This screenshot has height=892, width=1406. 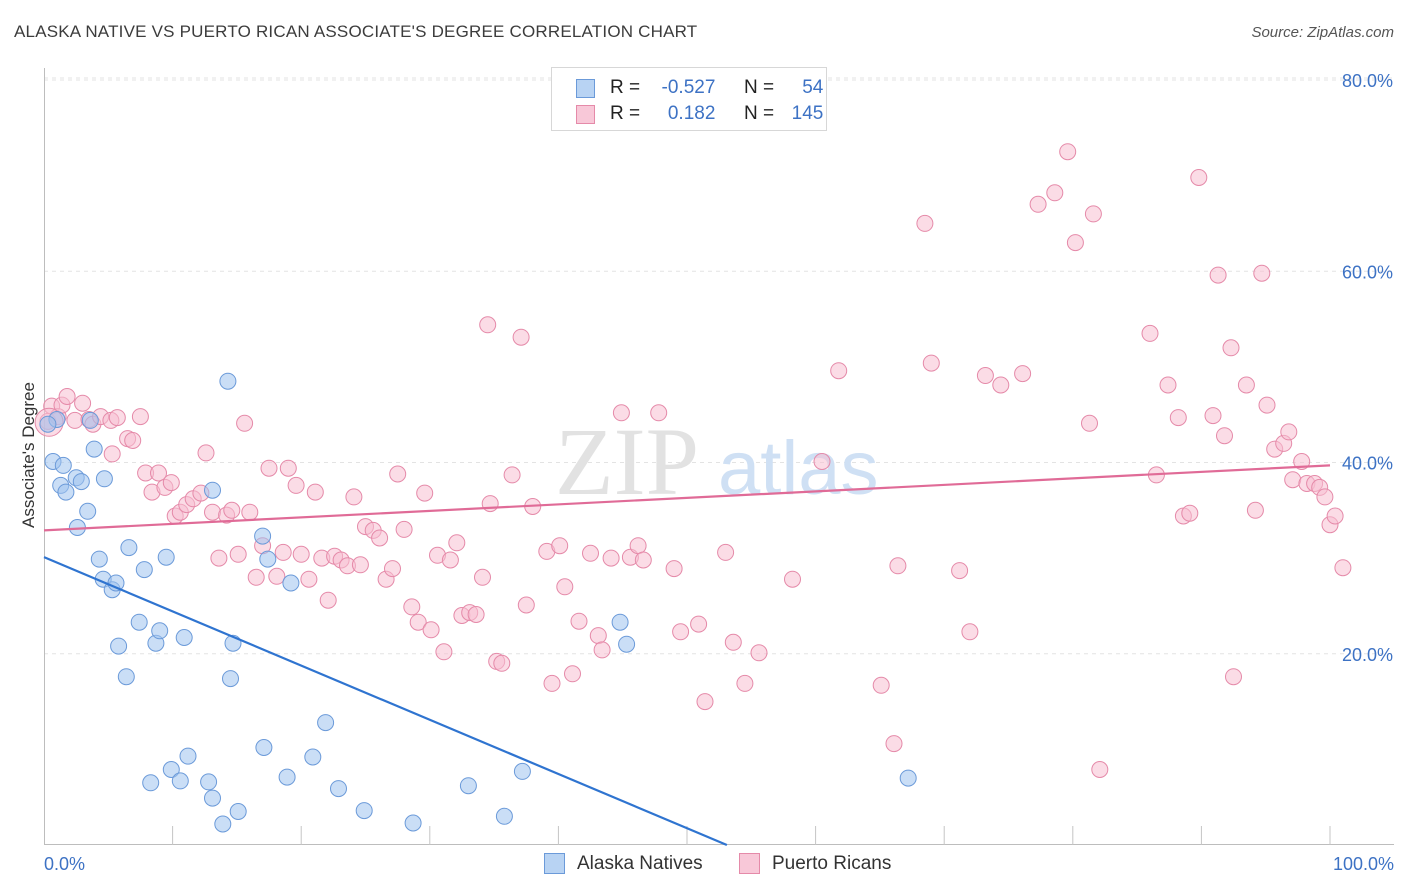 What do you see at coordinates (703, 864) in the screenshot?
I see `series-legend: Alaska Natives Puerto Ricans` at bounding box center [703, 864].